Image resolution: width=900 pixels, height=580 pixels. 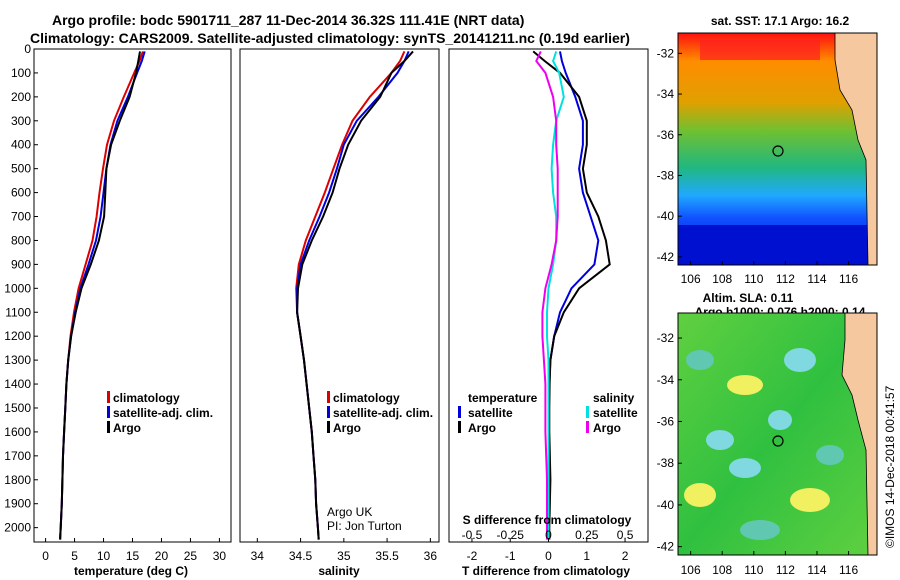 I want to click on depth-tick-label: 1400, so click(x=17, y=384).